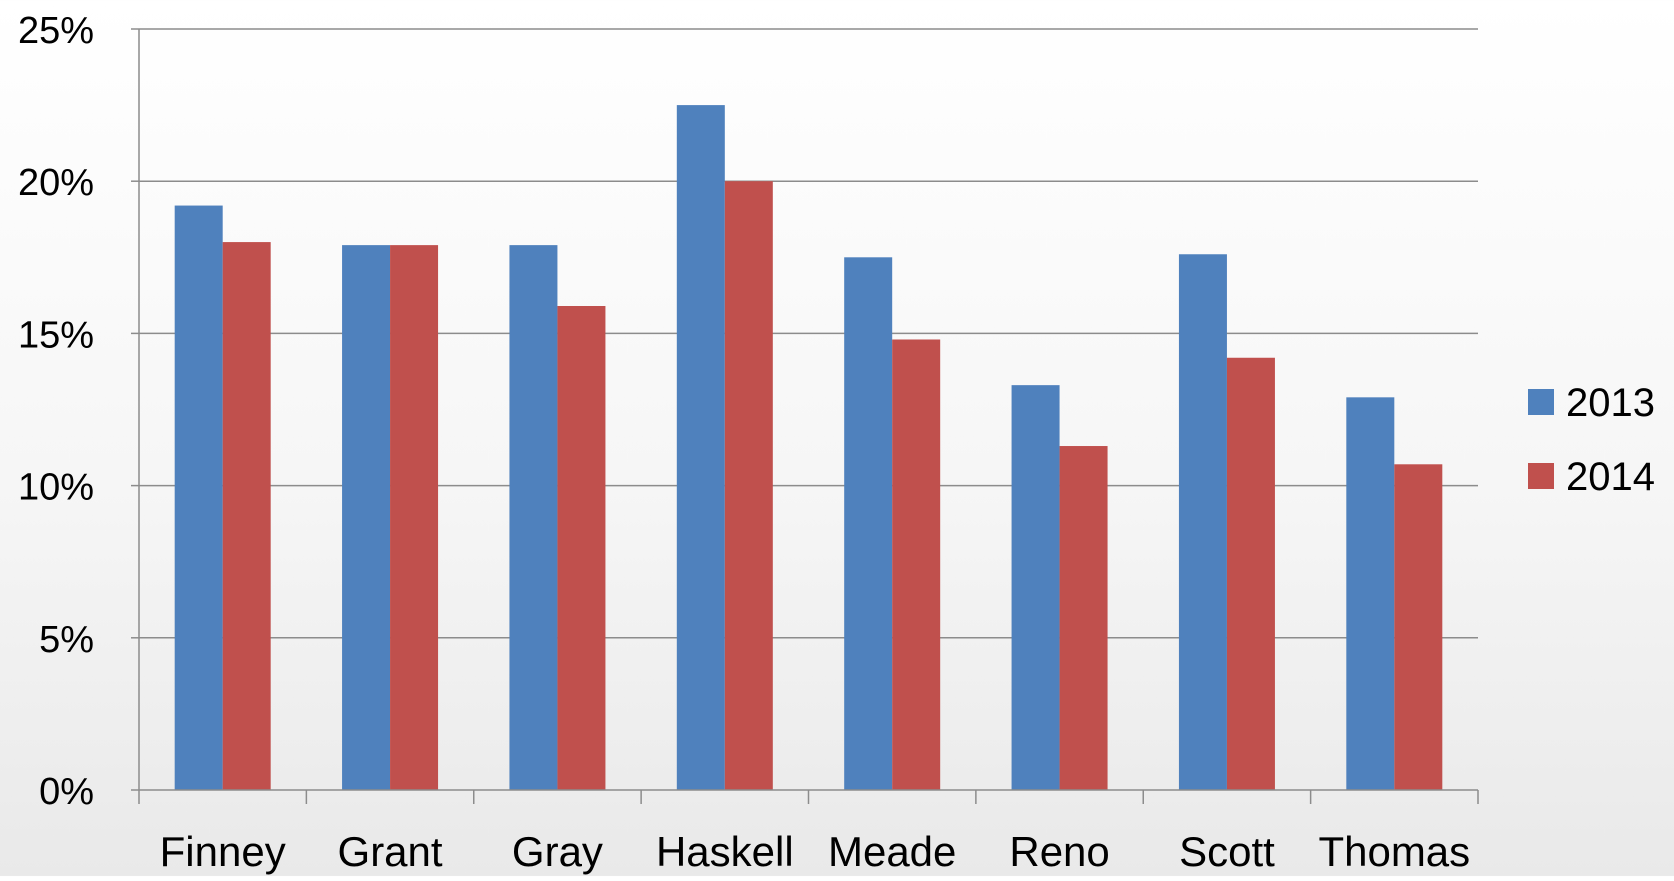  Describe the element at coordinates (56, 335) in the screenshot. I see `y-tick-label: 15%` at that location.